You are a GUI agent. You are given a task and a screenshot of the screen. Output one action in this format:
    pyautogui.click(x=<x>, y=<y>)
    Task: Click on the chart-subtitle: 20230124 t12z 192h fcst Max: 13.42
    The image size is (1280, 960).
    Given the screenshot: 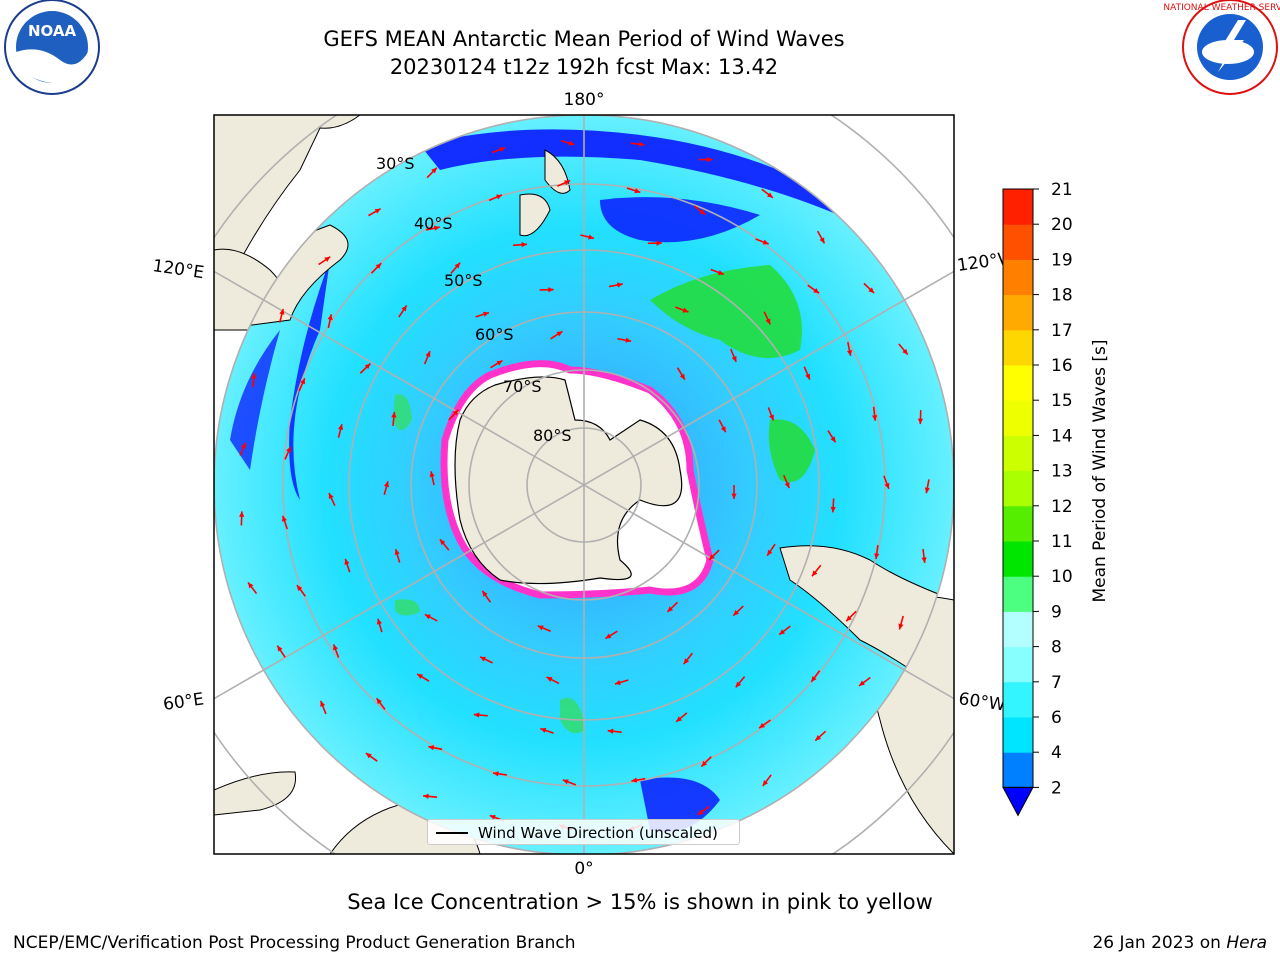 What is the action you would take?
    pyautogui.click(x=584, y=67)
    